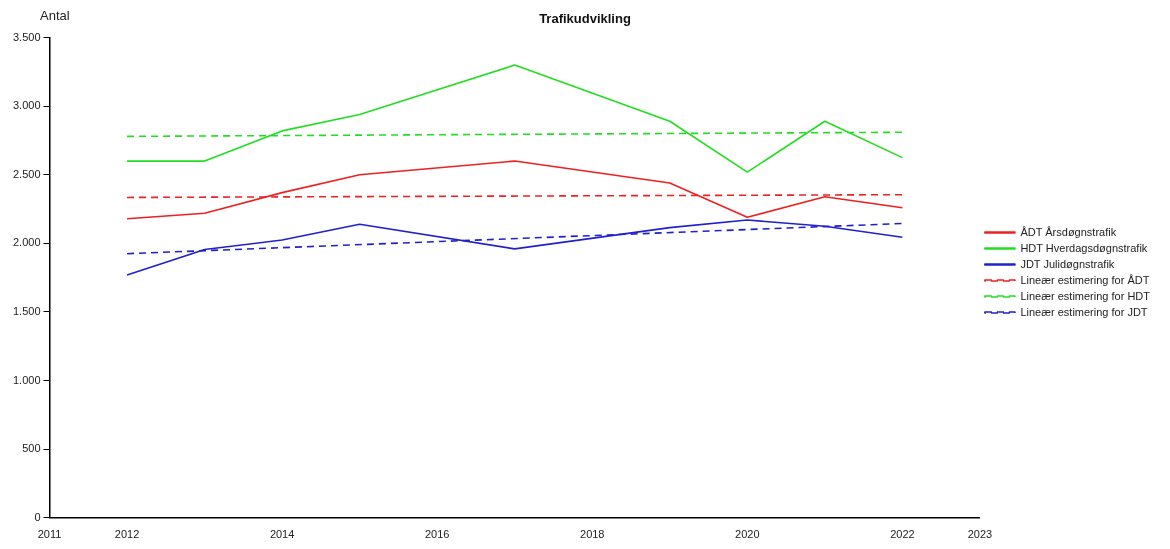 The width and height of the screenshot is (1170, 549). I want to click on legend-label: Lineær estimering for HDT, so click(1085, 295).